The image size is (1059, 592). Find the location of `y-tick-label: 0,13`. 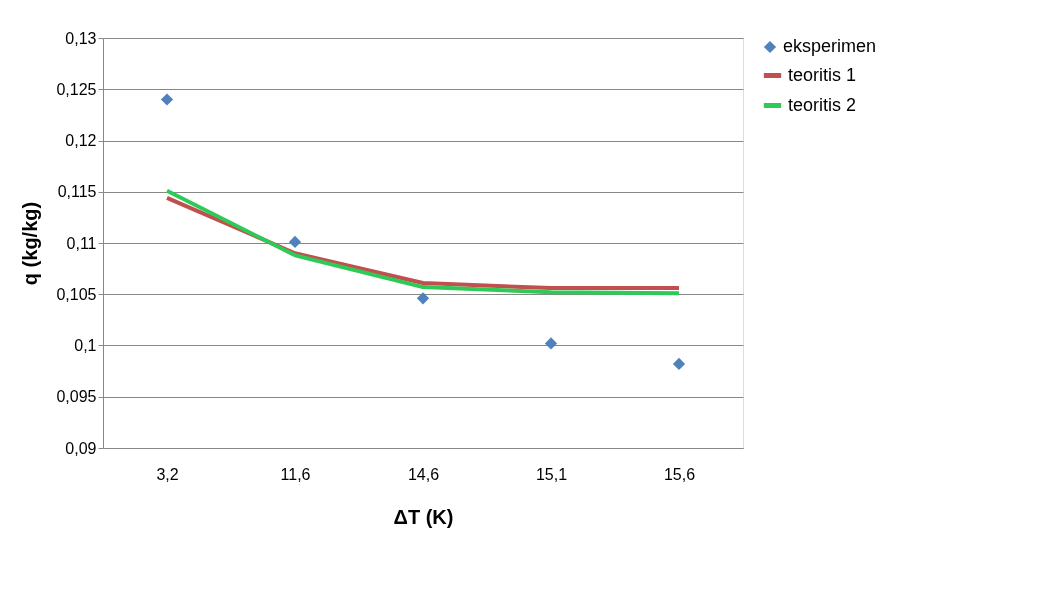

y-tick-label: 0,13 is located at coordinates (81, 38).